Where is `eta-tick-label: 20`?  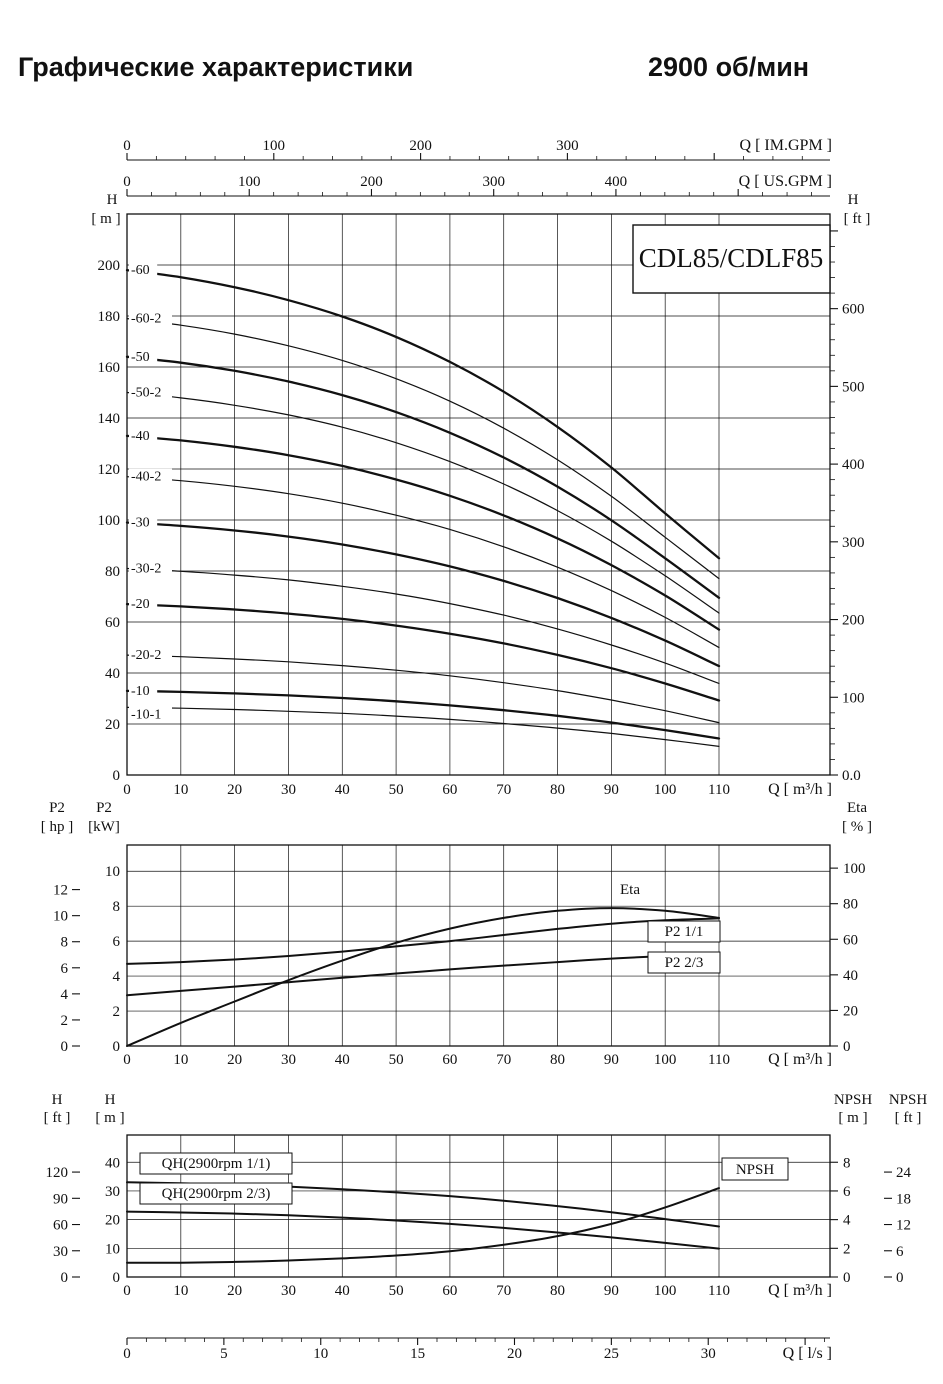
eta-tick-label: 20 is located at coordinates (850, 1011).